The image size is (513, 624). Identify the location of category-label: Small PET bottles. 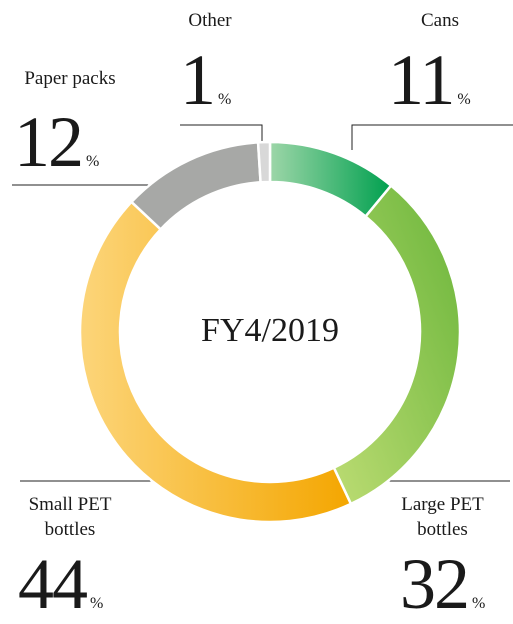
(70, 517).